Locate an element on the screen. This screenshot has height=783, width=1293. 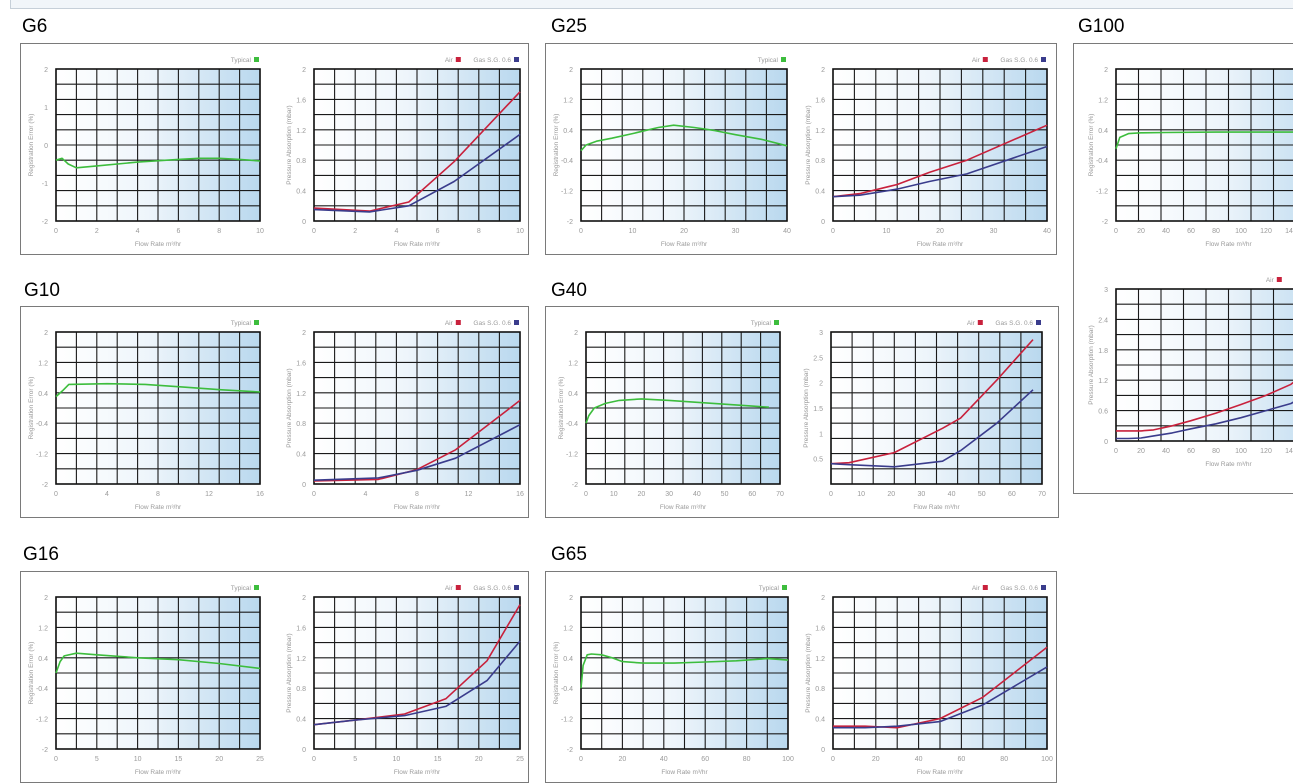
g100-pressure-xtick-label: 20 is located at coordinates (1141, 451).